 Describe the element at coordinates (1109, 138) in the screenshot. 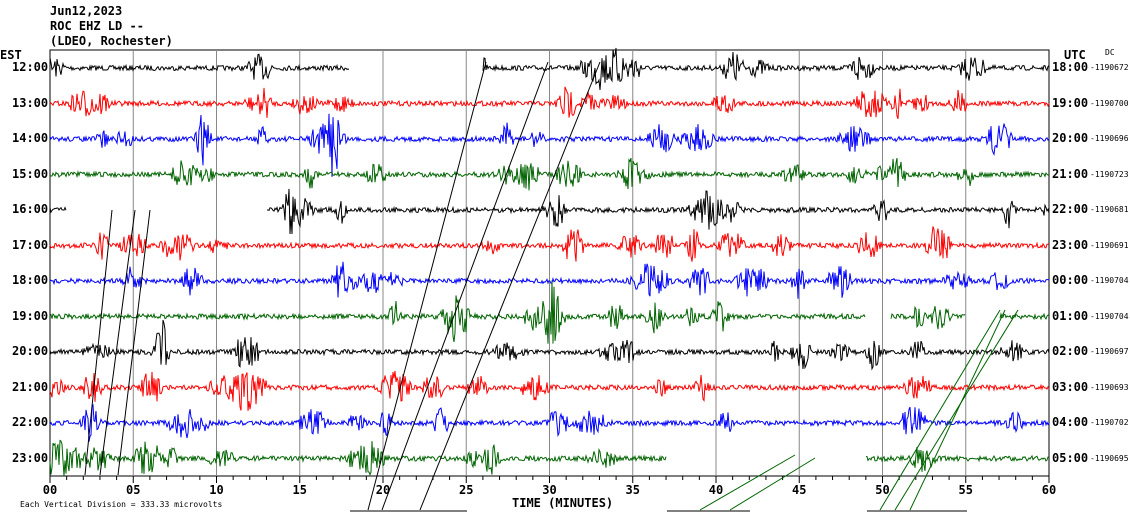

I see `dc-offset-label: -1190696` at that location.